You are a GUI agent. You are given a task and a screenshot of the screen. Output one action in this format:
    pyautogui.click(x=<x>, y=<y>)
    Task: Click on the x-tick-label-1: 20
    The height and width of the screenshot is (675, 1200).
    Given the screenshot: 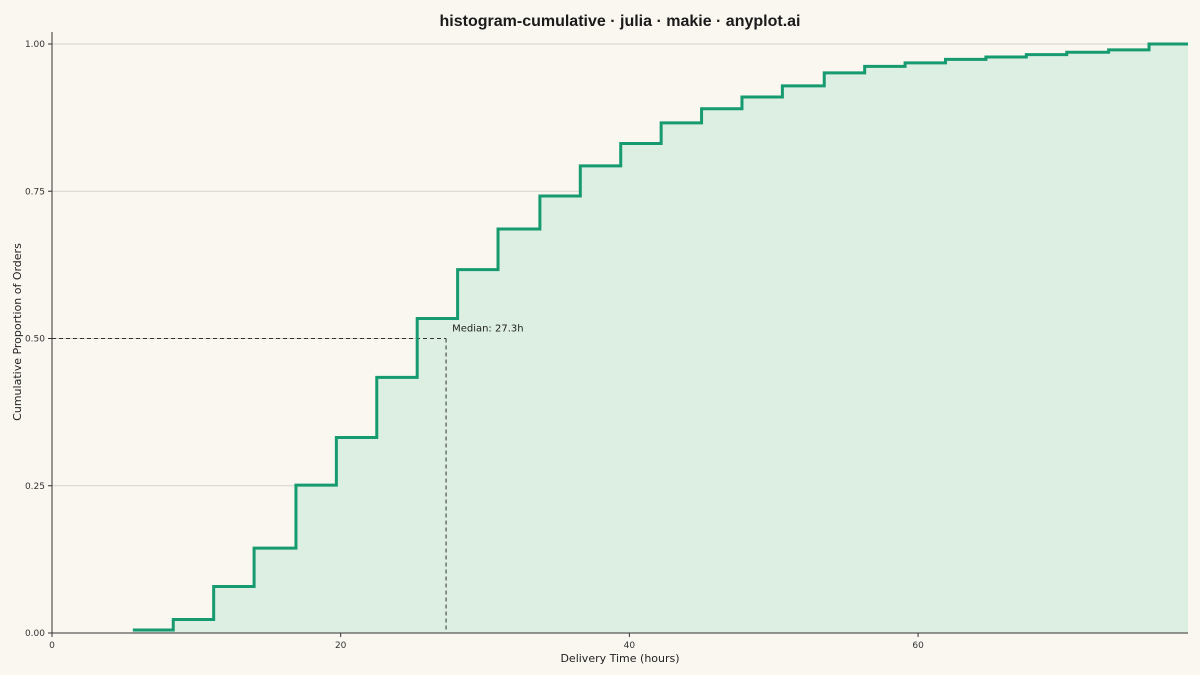 What is the action you would take?
    pyautogui.click(x=341, y=646)
    